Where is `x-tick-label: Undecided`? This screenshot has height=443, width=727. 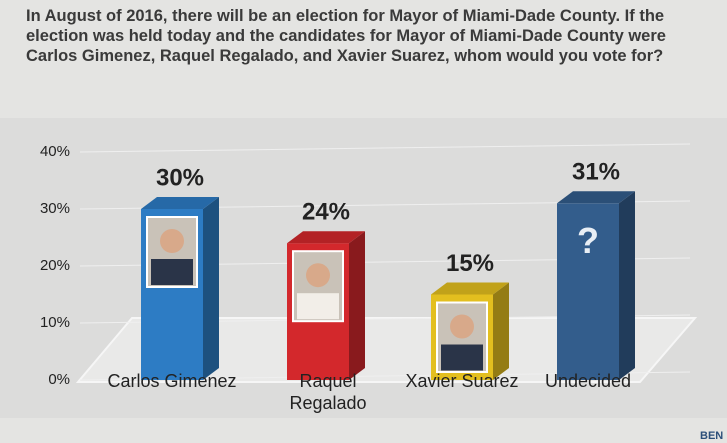 x-tick-label: Undecided is located at coordinates (588, 381).